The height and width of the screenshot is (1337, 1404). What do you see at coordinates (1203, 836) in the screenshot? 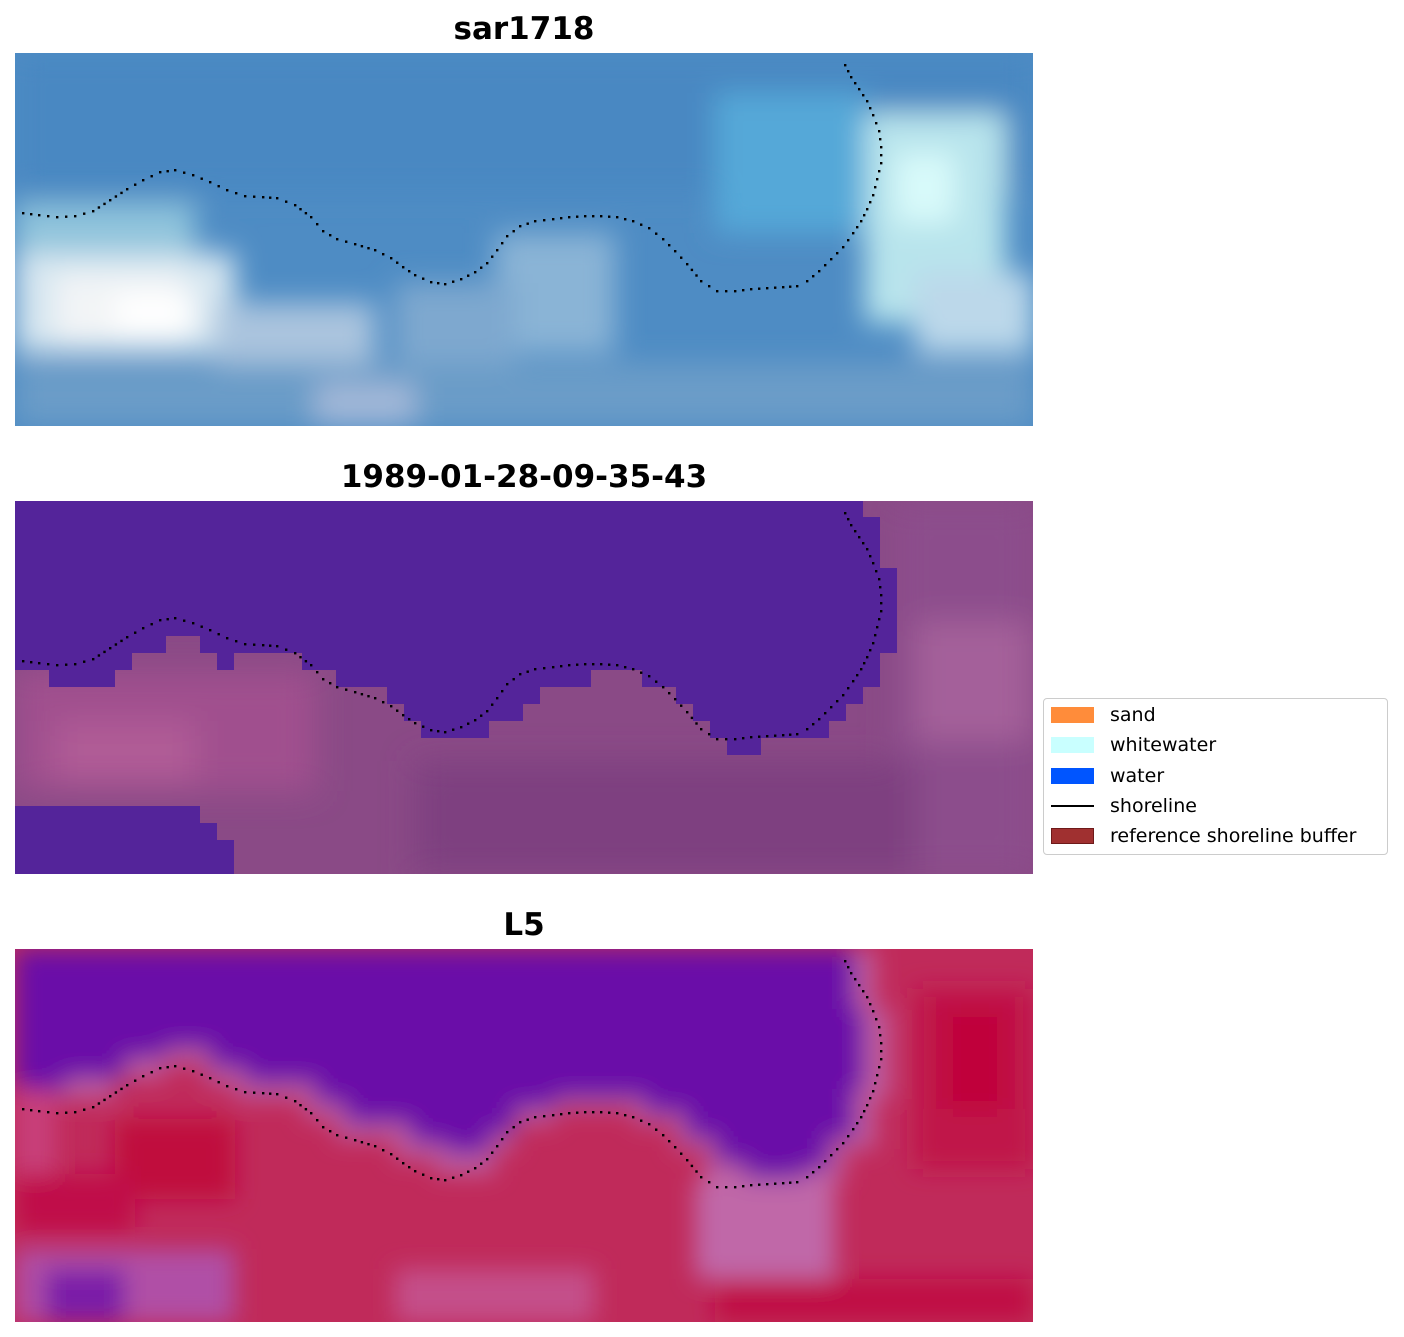
I see `legend-item-reference-buffer: reference shoreline buffer` at bounding box center [1203, 836].